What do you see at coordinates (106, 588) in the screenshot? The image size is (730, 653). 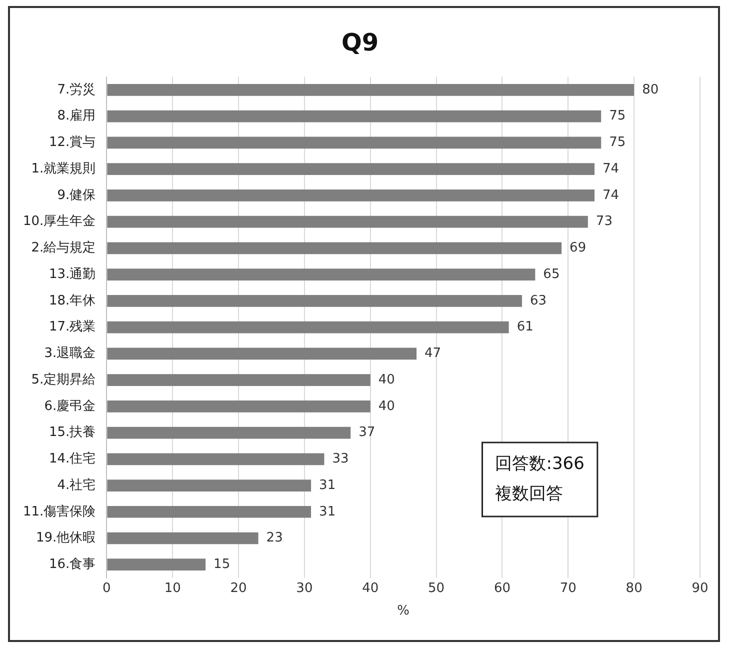 I see `x-tick-label: 0` at bounding box center [106, 588].